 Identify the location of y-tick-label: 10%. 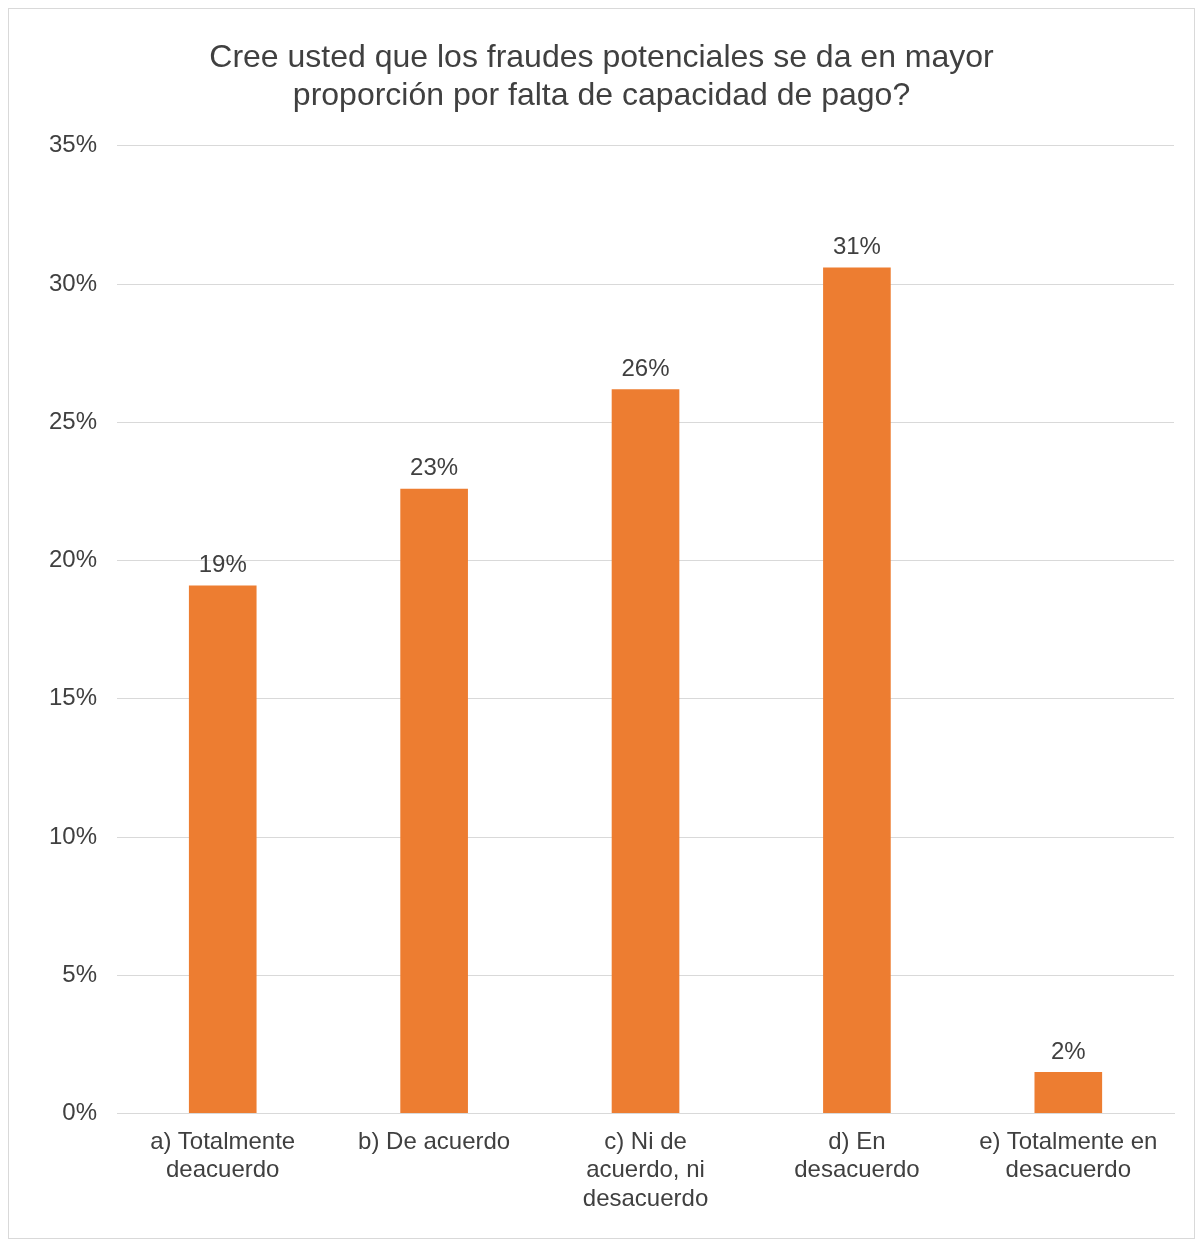
(73, 835).